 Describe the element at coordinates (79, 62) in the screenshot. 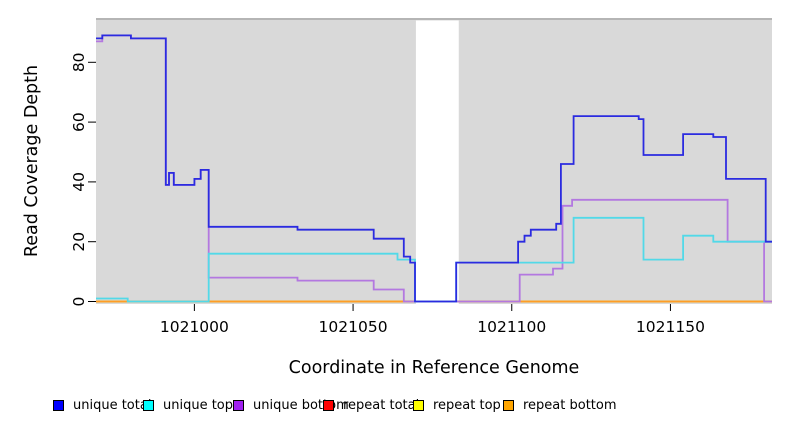

I see `y-tick-label: 80` at that location.